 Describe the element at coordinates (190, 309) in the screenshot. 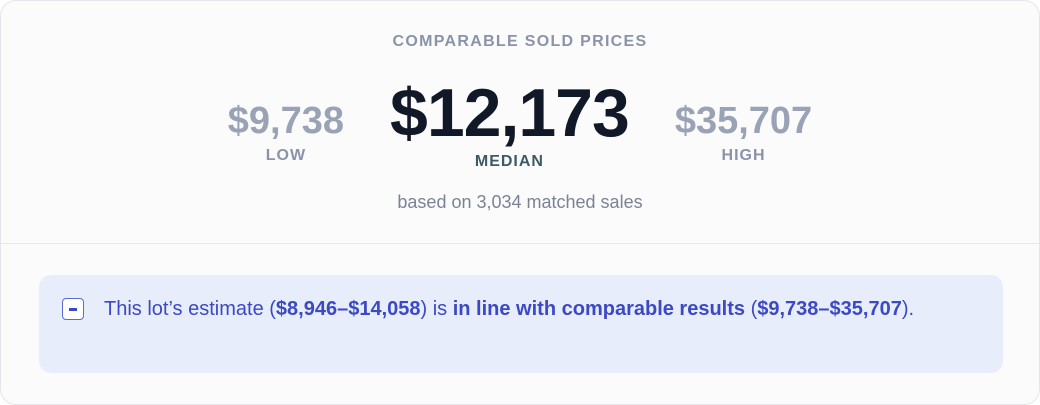

I see `text: This lot’s estimate (` at that location.